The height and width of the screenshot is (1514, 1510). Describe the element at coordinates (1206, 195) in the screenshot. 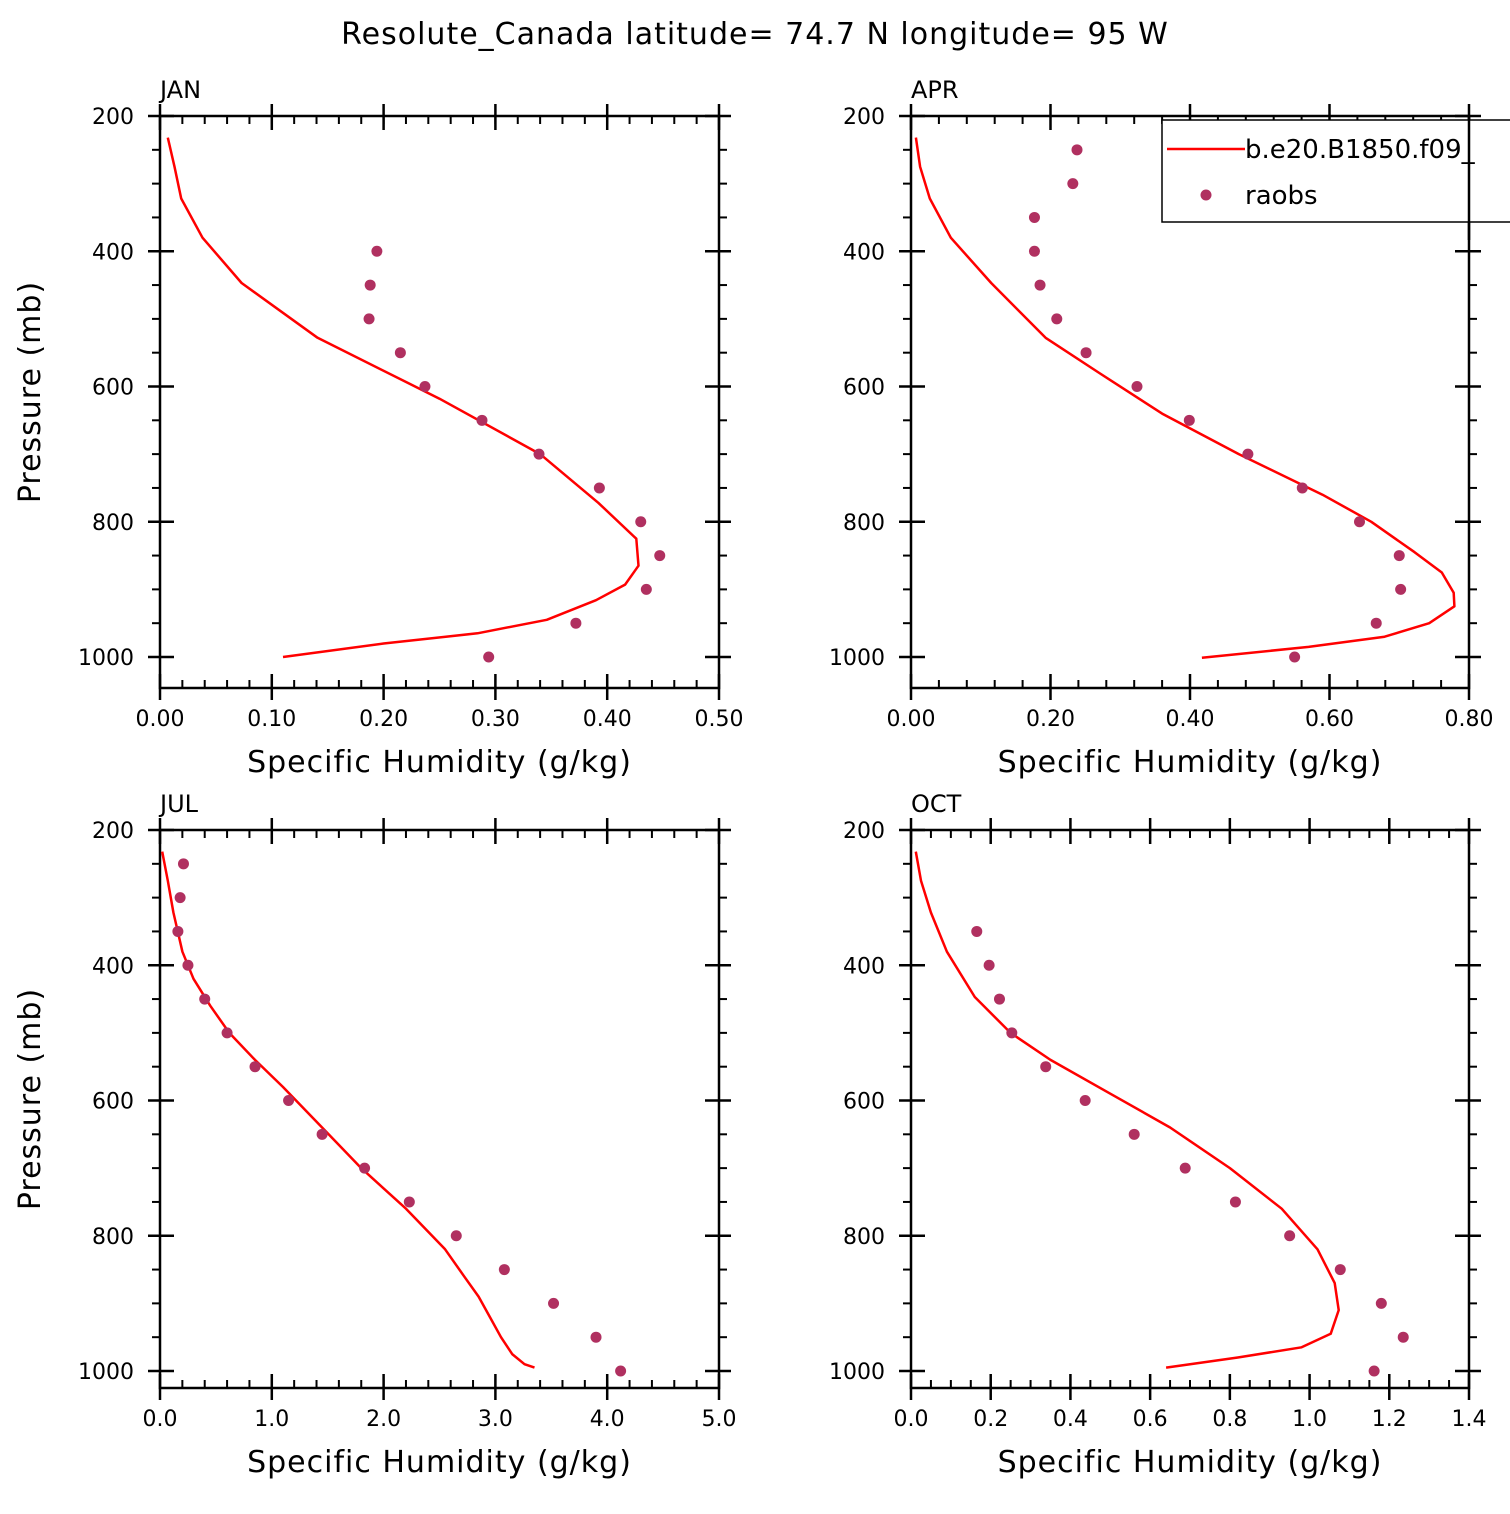

I see `legend-marker-swatch` at that location.